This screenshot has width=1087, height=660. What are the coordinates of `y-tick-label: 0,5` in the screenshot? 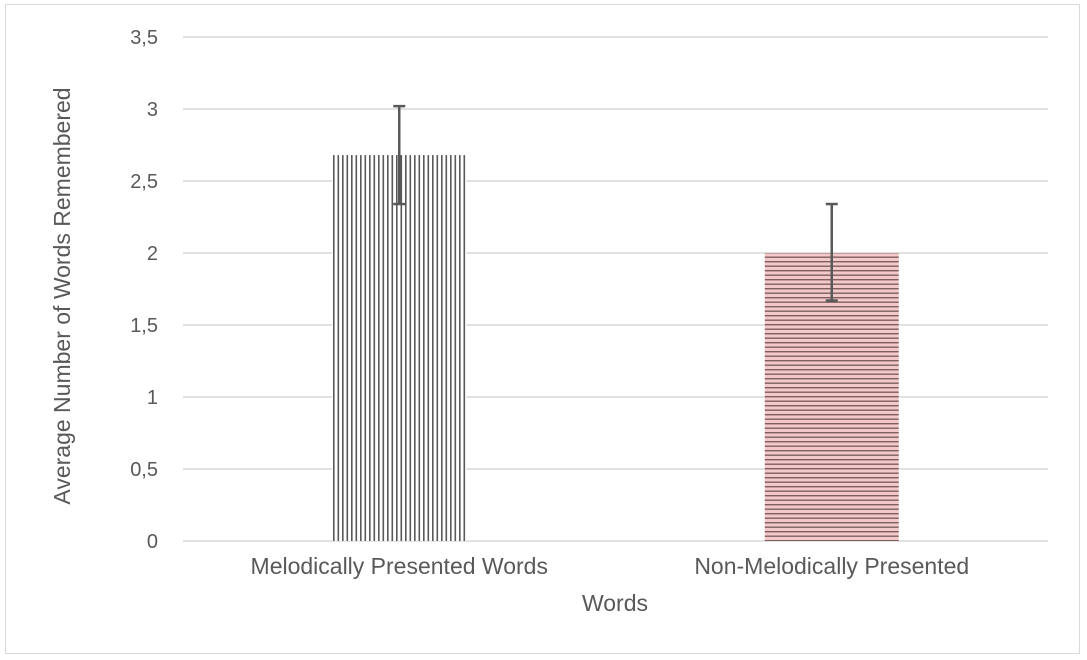 It's located at (144, 470).